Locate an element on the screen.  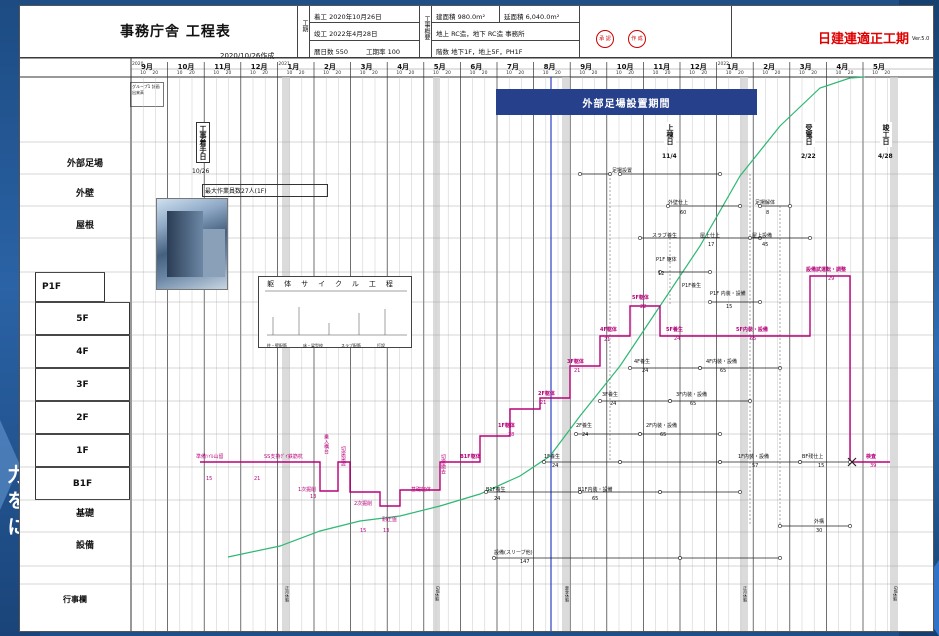
milestone-topping-date: 11/4 is located at coordinates (669, 156).